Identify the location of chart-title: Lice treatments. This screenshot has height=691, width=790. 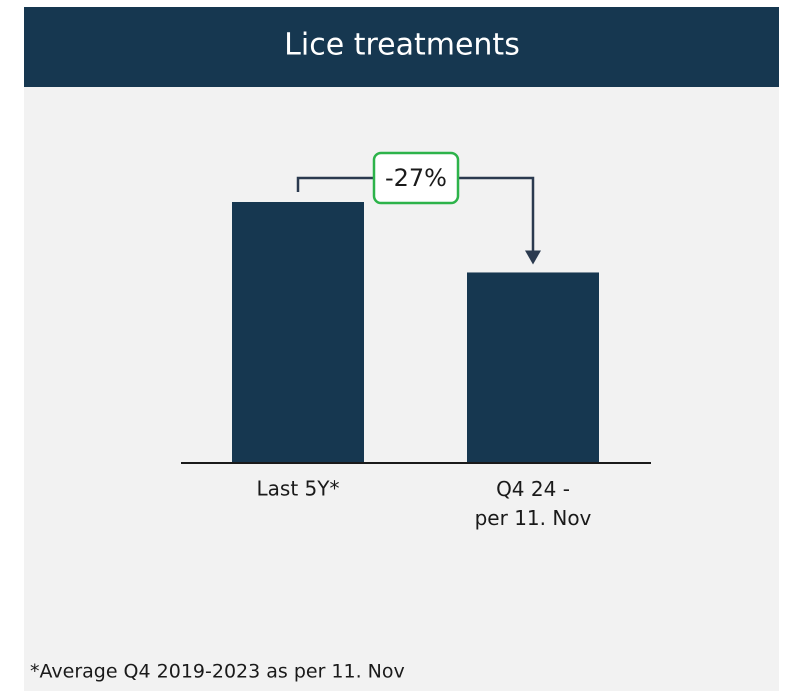
(402, 45).